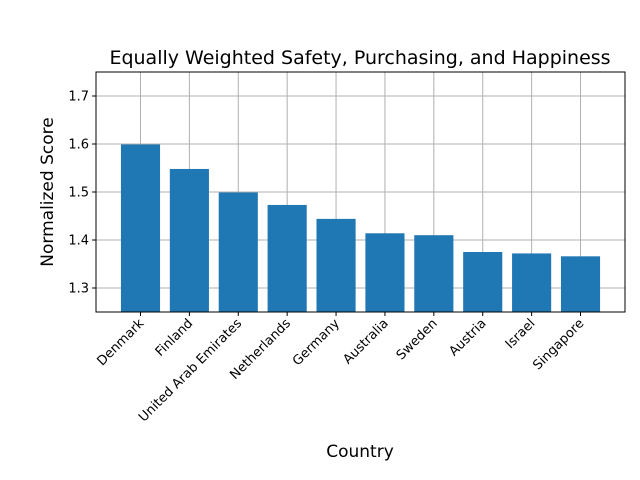  What do you see at coordinates (78, 145) in the screenshot?
I see `y-tick-label: 1.6` at bounding box center [78, 145].